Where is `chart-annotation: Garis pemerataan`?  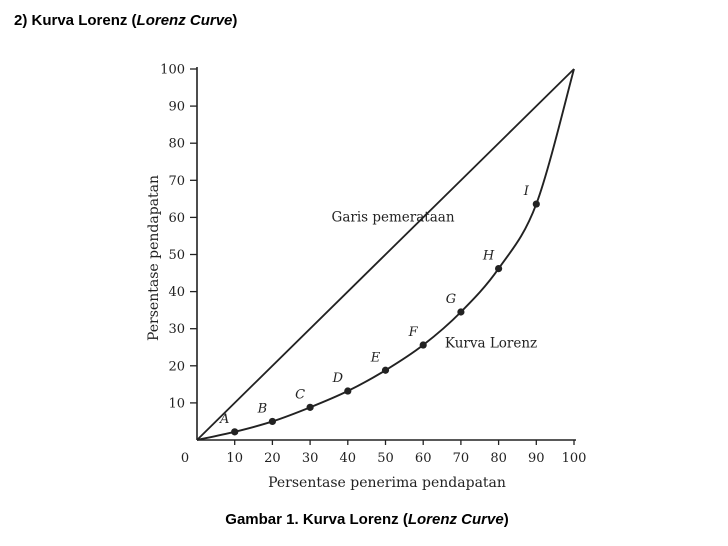
chart-annotation: Garis pemerataan is located at coordinates (393, 217).